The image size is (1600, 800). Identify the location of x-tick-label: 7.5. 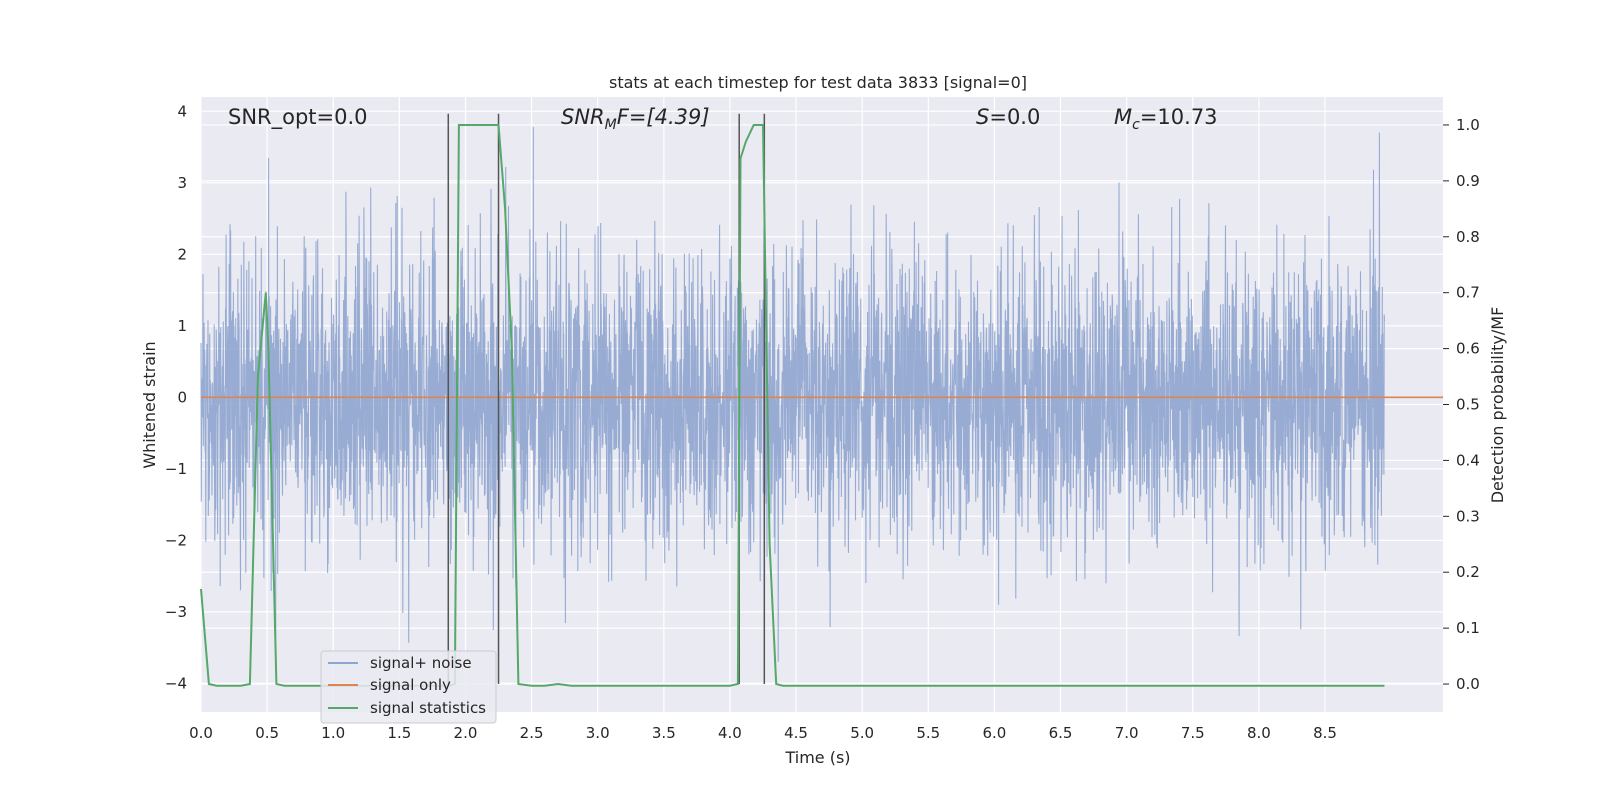
(1193, 733).